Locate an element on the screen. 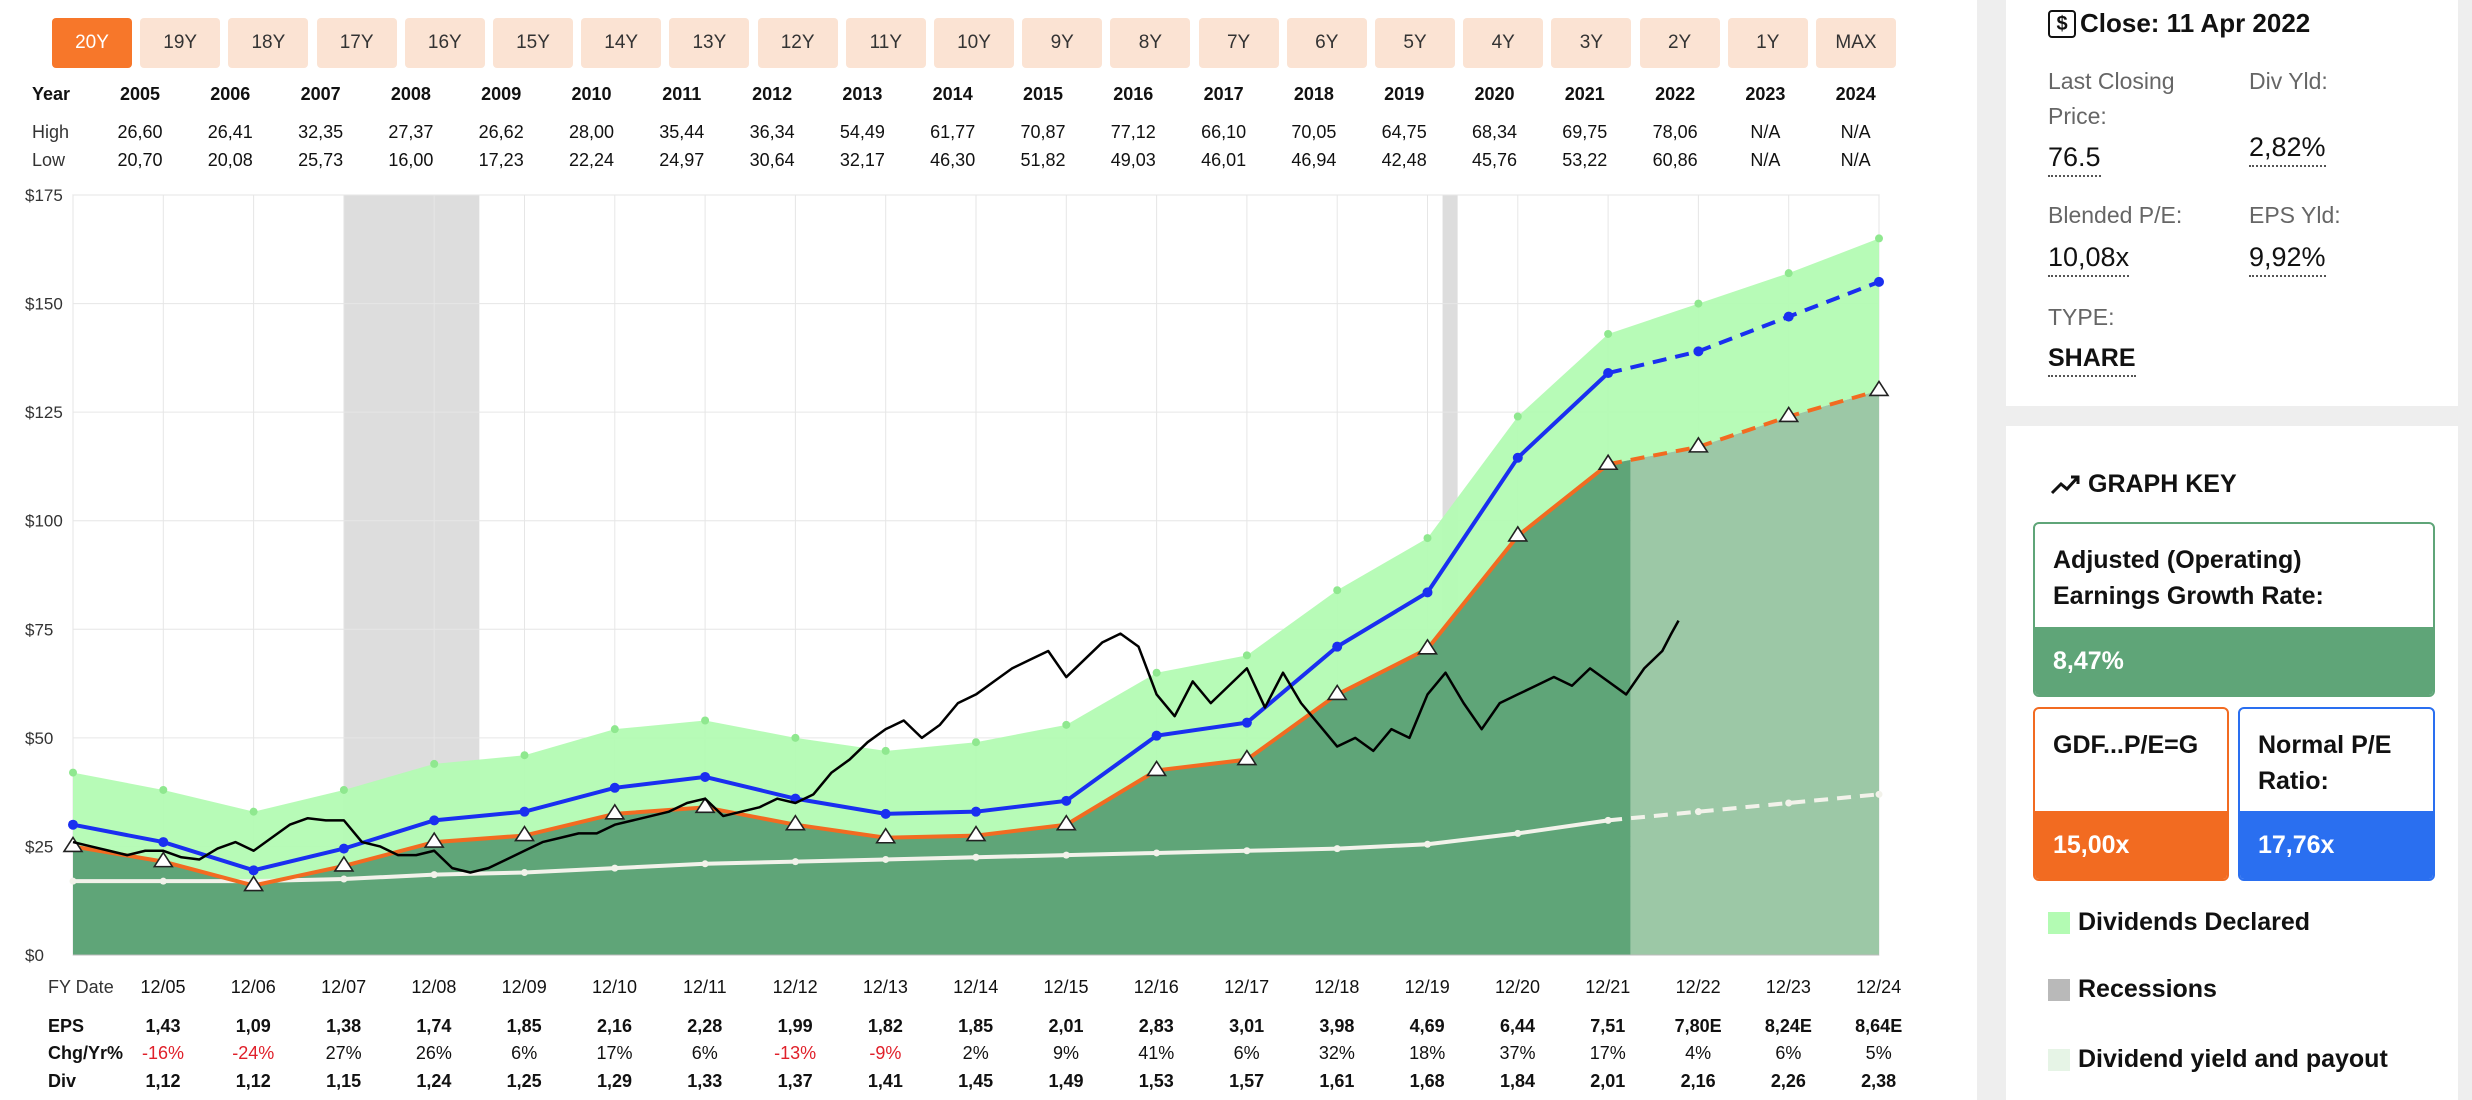  chg-cell: 2% is located at coordinates (975, 1053).